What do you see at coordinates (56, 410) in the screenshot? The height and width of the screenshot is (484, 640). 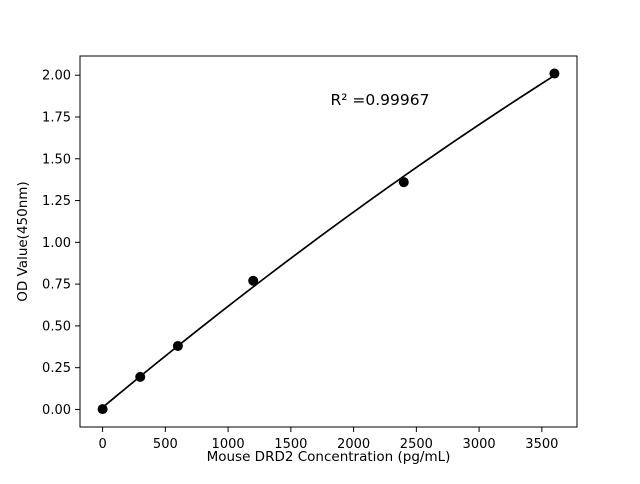 I see `y-tick-label: 0.00` at bounding box center [56, 410].